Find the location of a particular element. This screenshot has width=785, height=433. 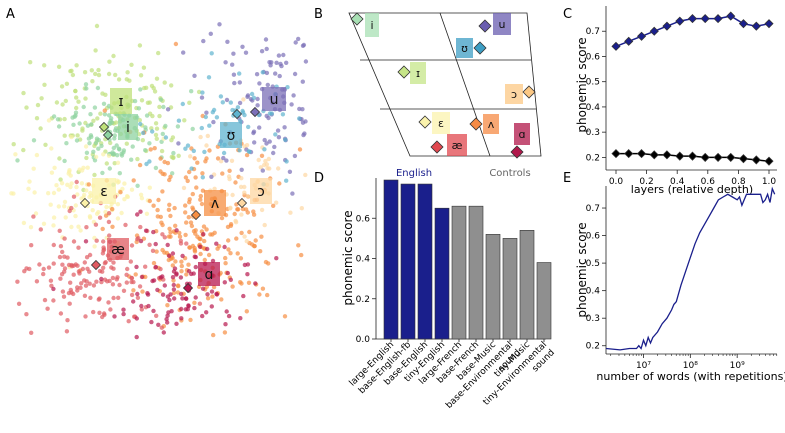

centroid-i is located at coordinates (108, 135).